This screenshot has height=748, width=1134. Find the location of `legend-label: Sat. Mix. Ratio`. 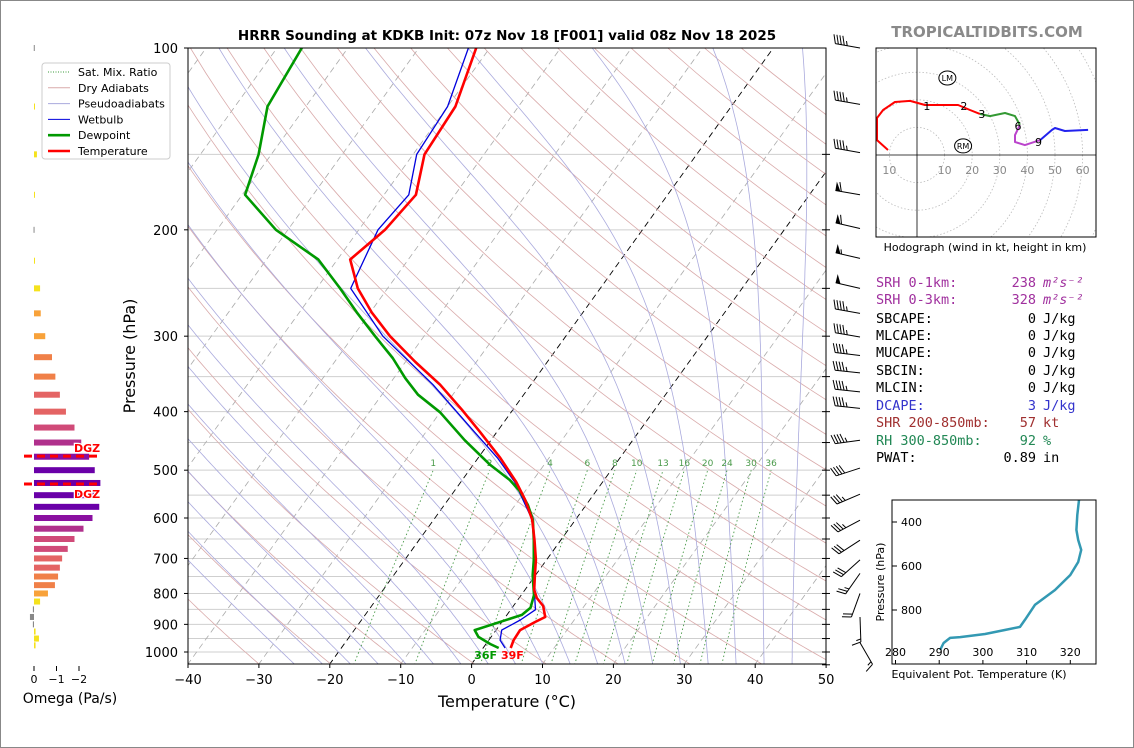

legend-label: Sat. Mix. Ratio is located at coordinates (118, 72).